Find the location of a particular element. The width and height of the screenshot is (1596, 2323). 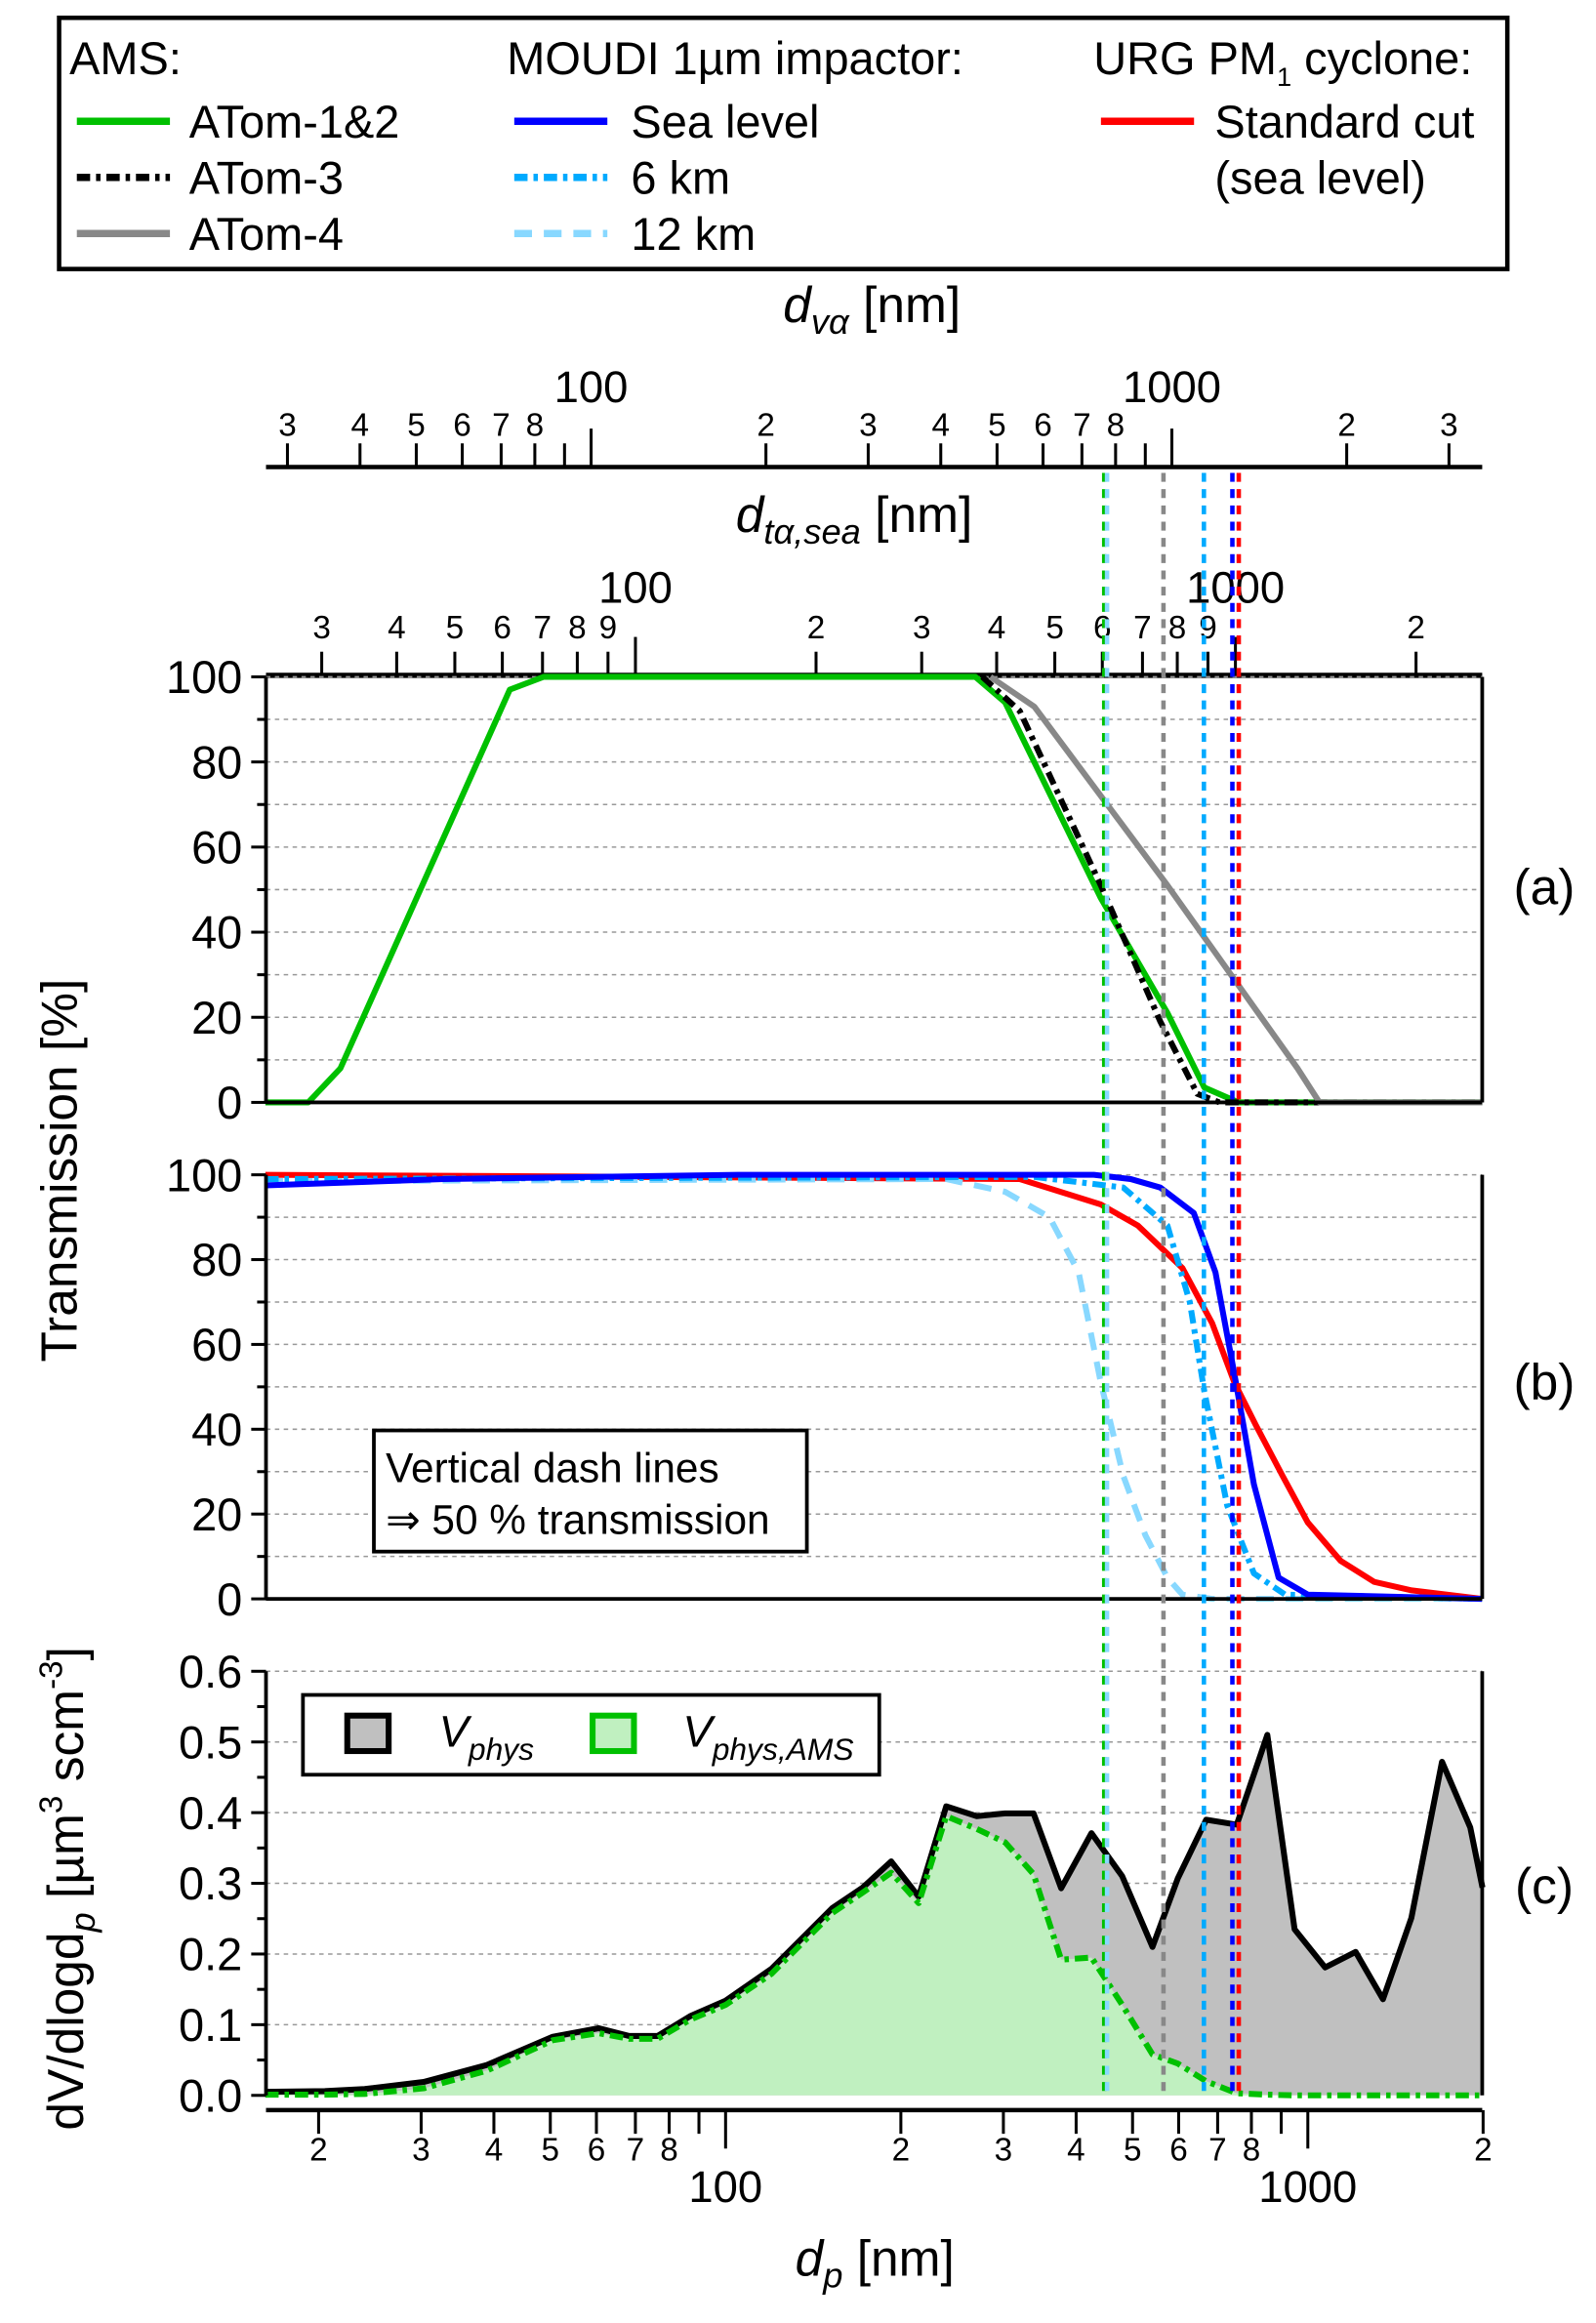

area-v-phys-ams is located at coordinates (874, 1955).